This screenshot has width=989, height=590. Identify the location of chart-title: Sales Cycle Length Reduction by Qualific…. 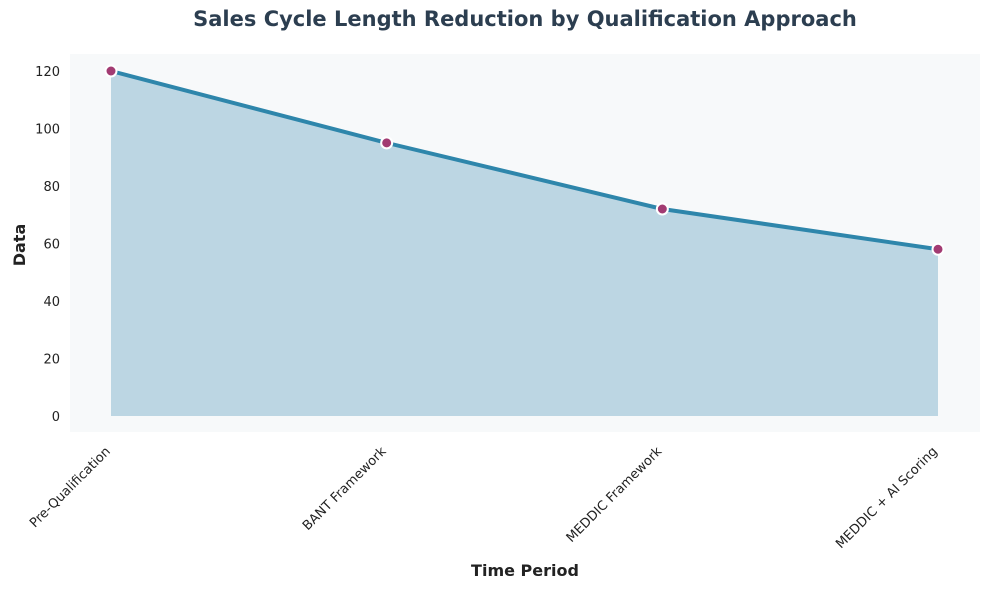
(525, 19).